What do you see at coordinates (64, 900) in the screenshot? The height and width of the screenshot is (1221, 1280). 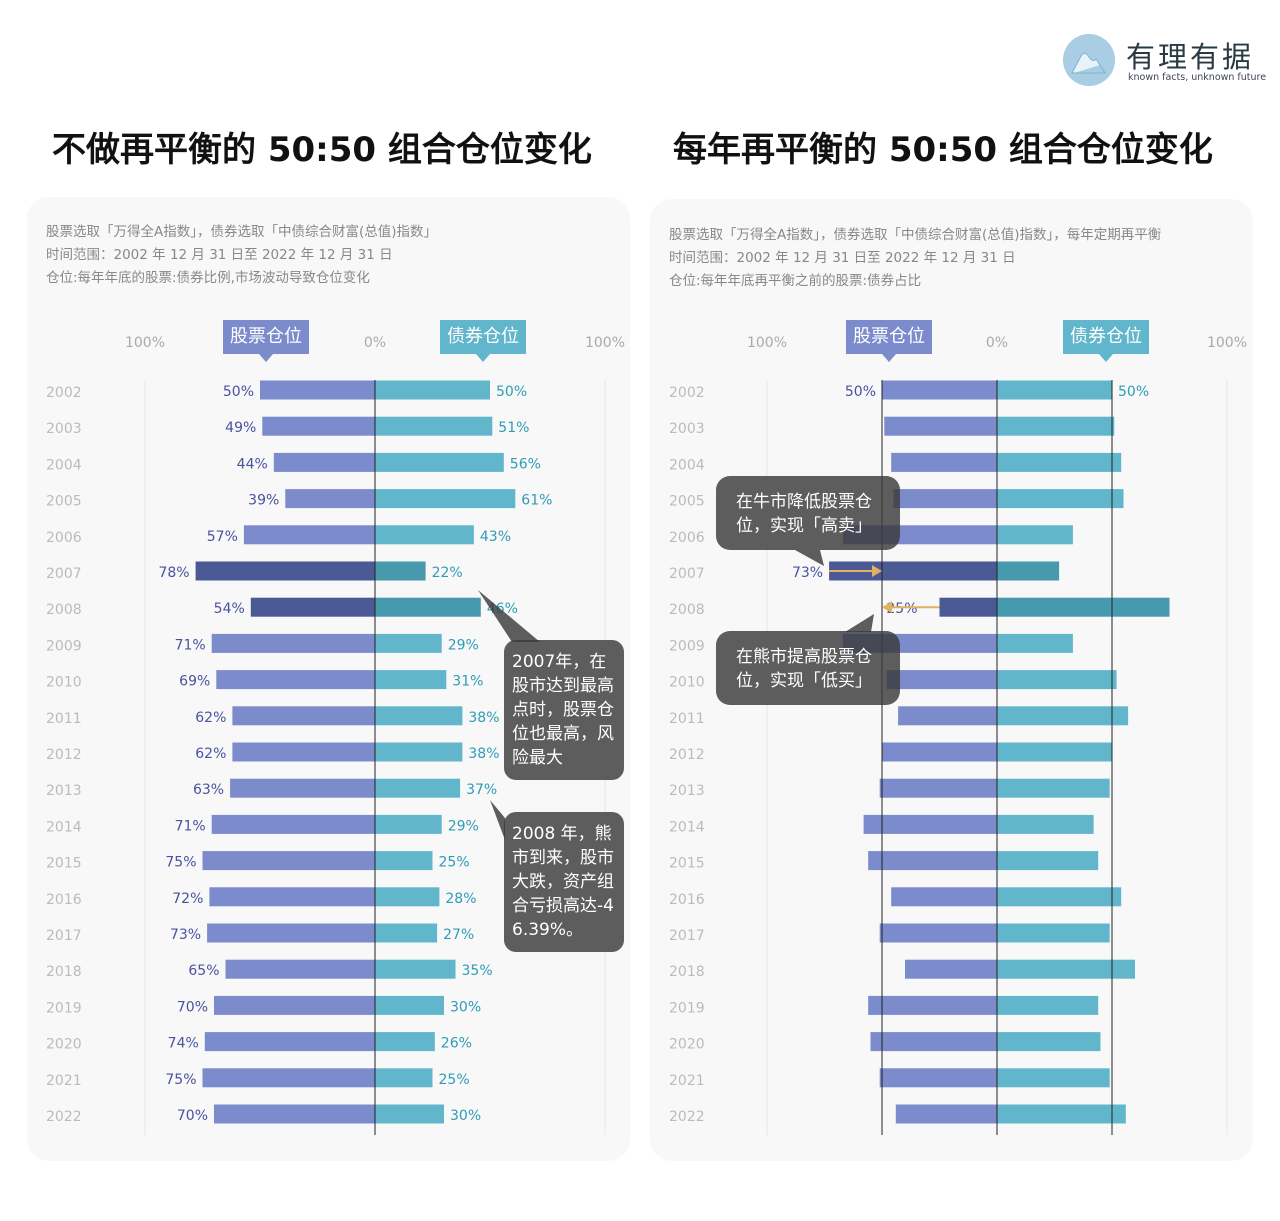 I see `year-label: 2016` at bounding box center [64, 900].